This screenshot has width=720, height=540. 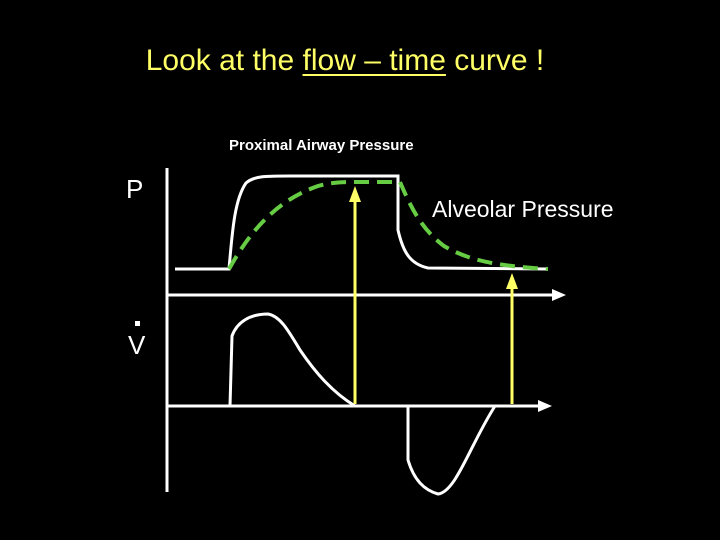 What do you see at coordinates (321, 145) in the screenshot?
I see `proximal-pressure-label: Proximal Airway Pressure` at bounding box center [321, 145].